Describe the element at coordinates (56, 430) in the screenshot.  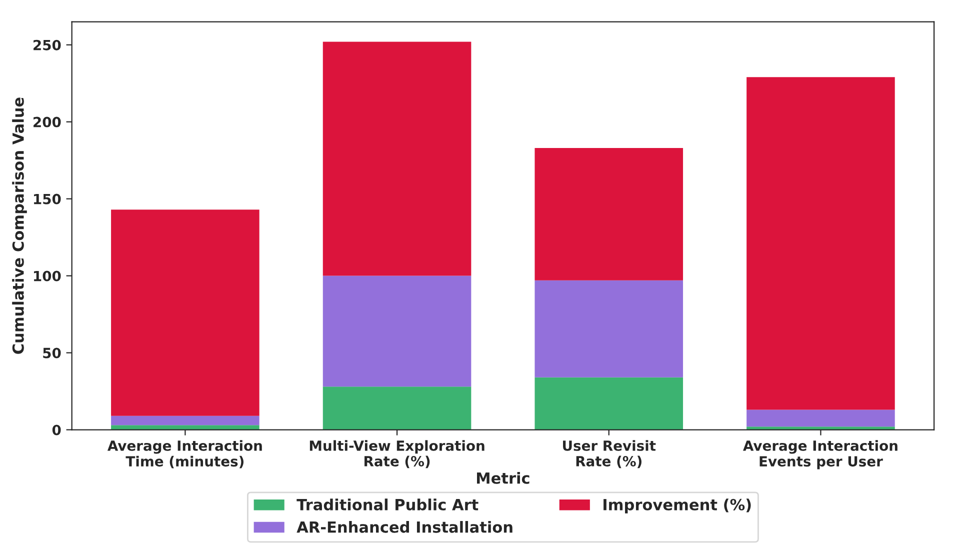
I see `y-tick-label: 0` at that location.